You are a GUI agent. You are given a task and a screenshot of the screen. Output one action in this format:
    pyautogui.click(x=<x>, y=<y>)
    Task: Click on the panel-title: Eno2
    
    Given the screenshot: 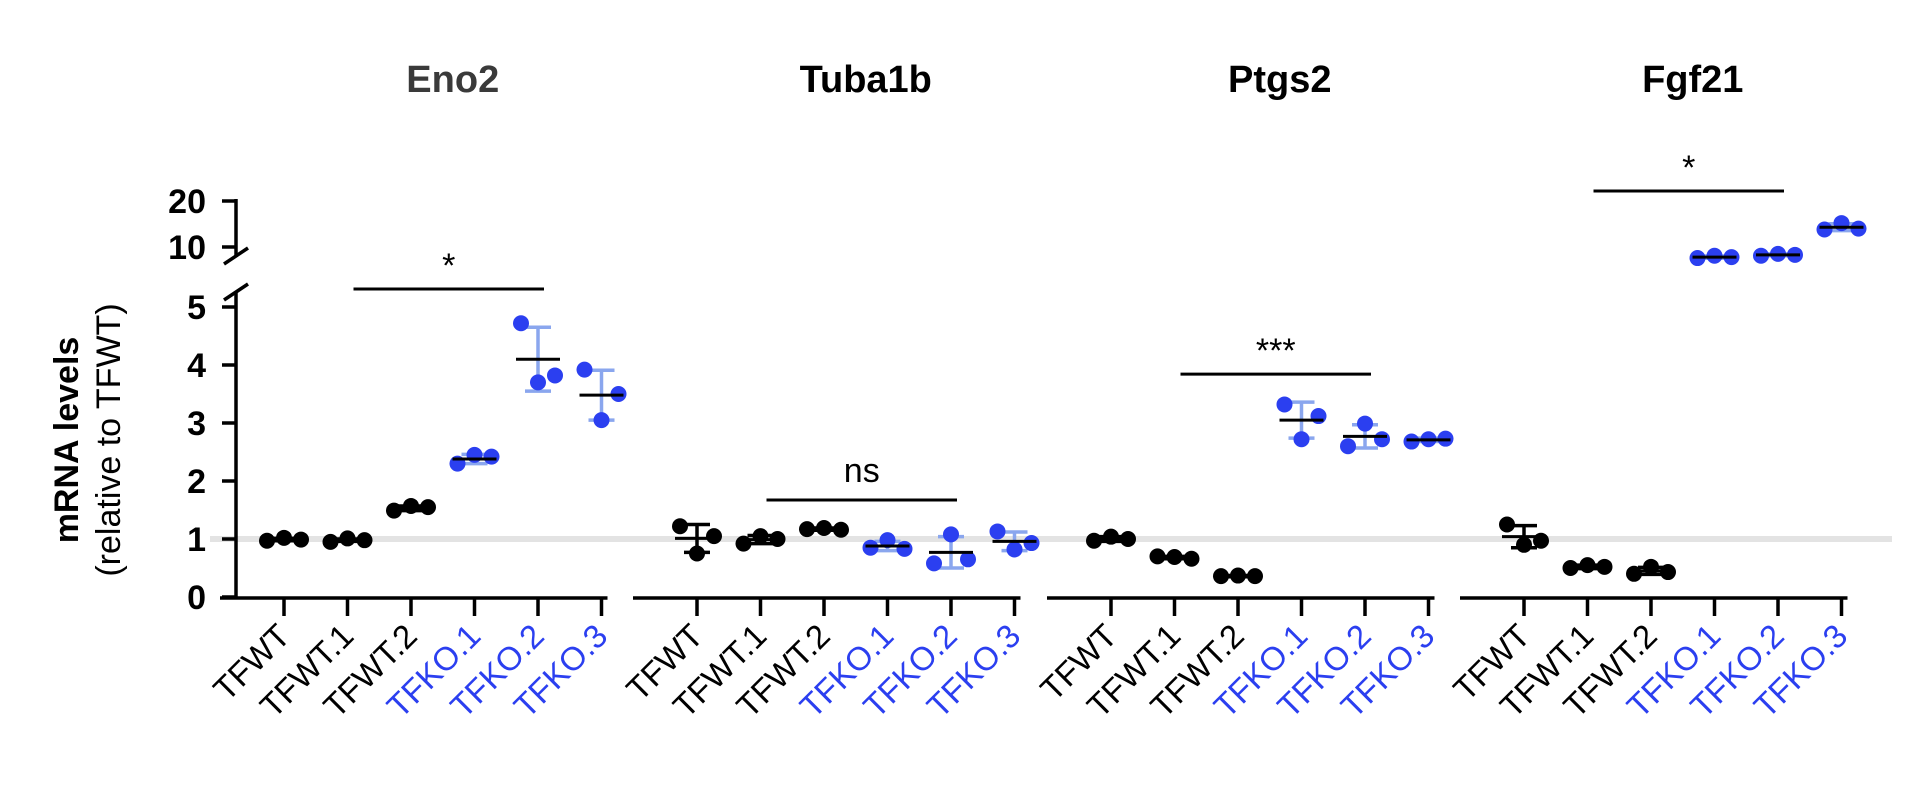 What is the action you would take?
    pyautogui.click(x=452, y=80)
    